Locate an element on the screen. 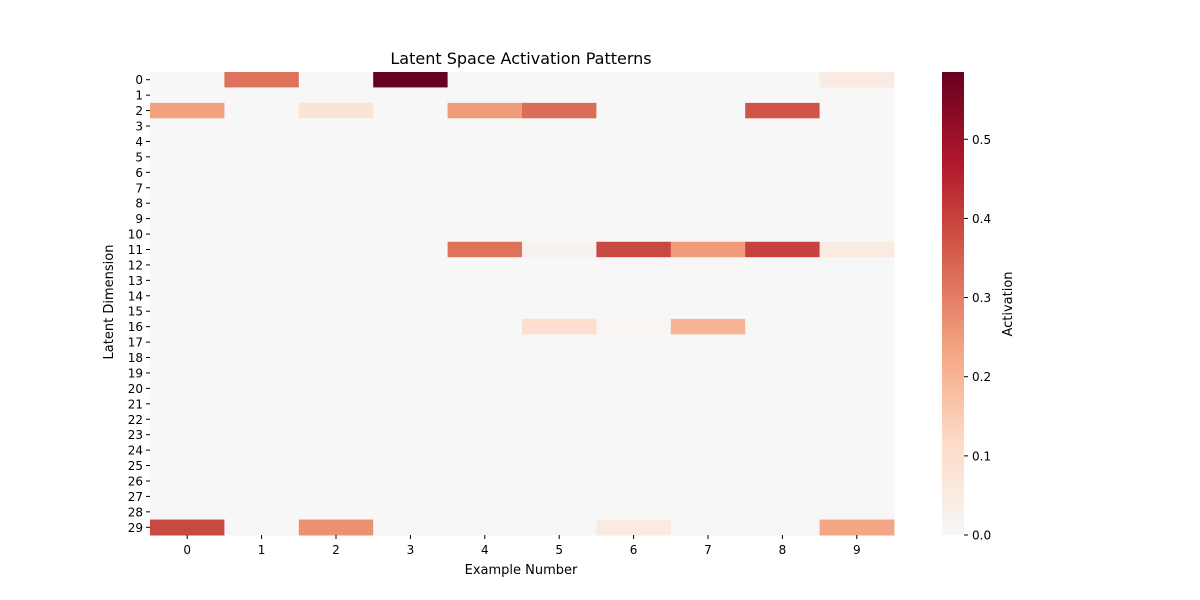 The width and height of the screenshot is (1200, 600). y-tick-label: 11 is located at coordinates (135, 250).